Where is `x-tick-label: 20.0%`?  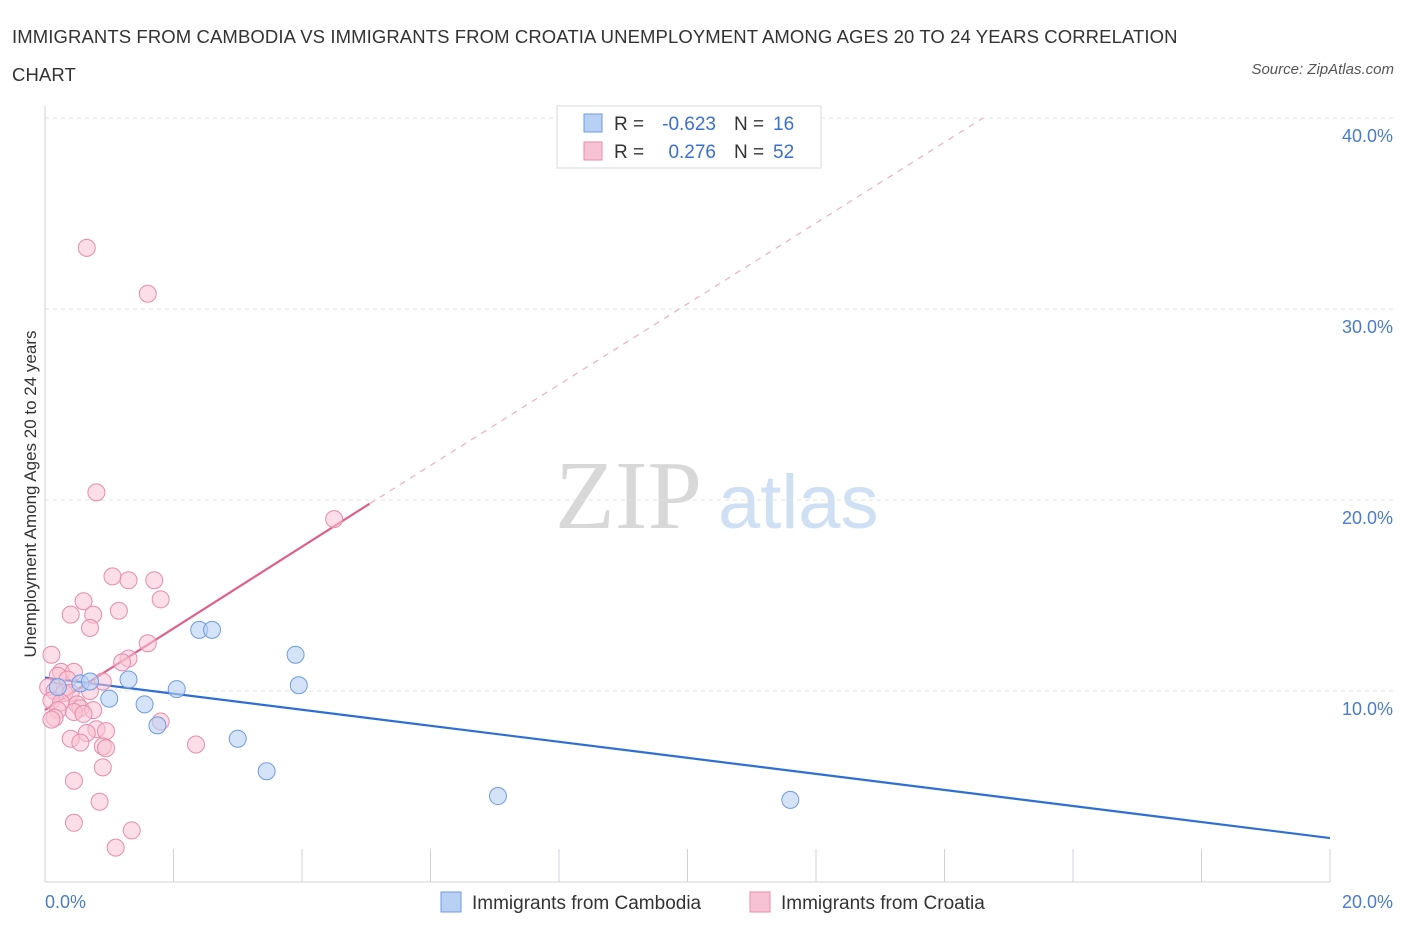
x-tick-label: 20.0% is located at coordinates (1367, 902).